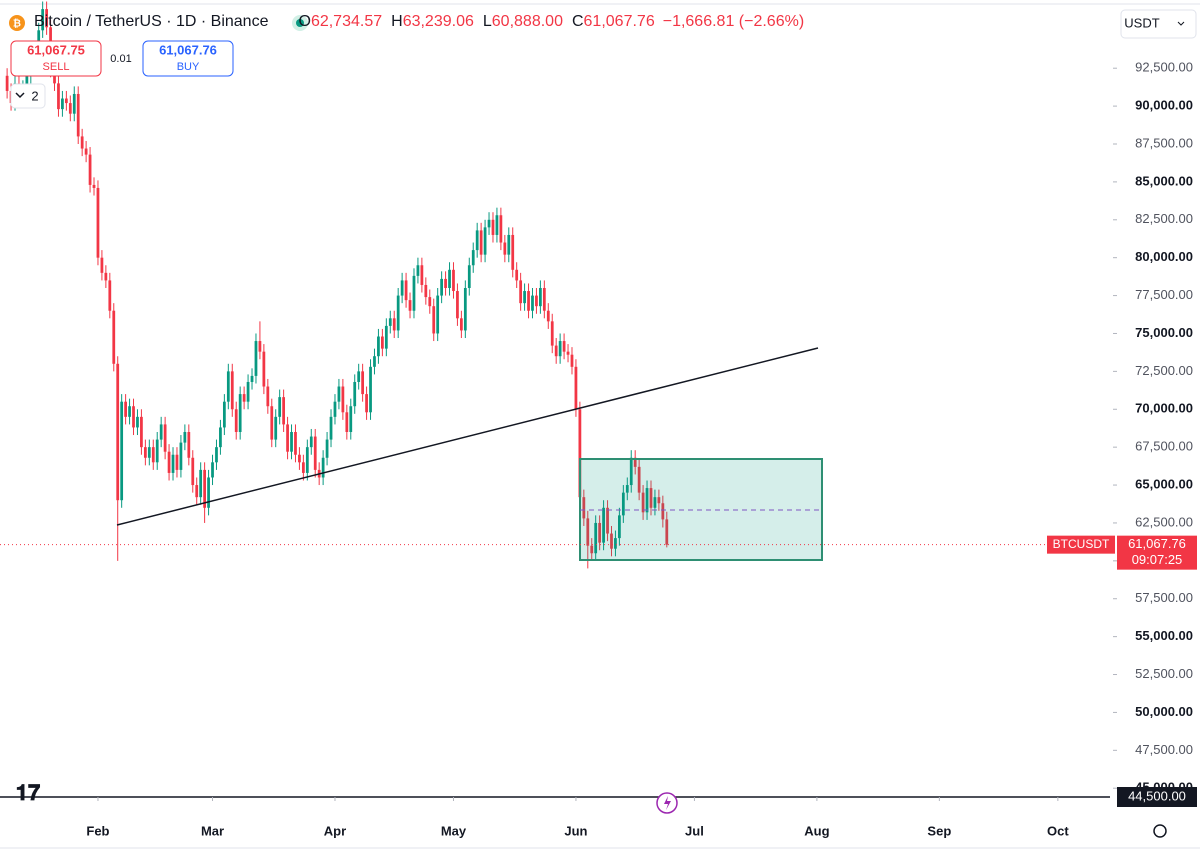 Image resolution: width=1200 pixels, height=857 pixels. Describe the element at coordinates (1081, 544) in the screenshot. I see `symbol-tag-label: BTCUSDT` at that location.